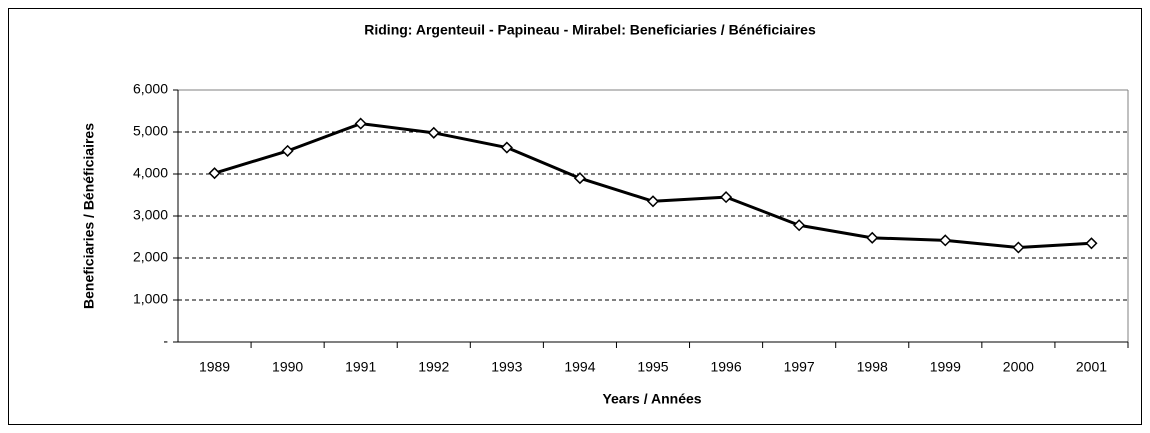  I want to click on y-tick-label: 3,000, so click(150, 215).